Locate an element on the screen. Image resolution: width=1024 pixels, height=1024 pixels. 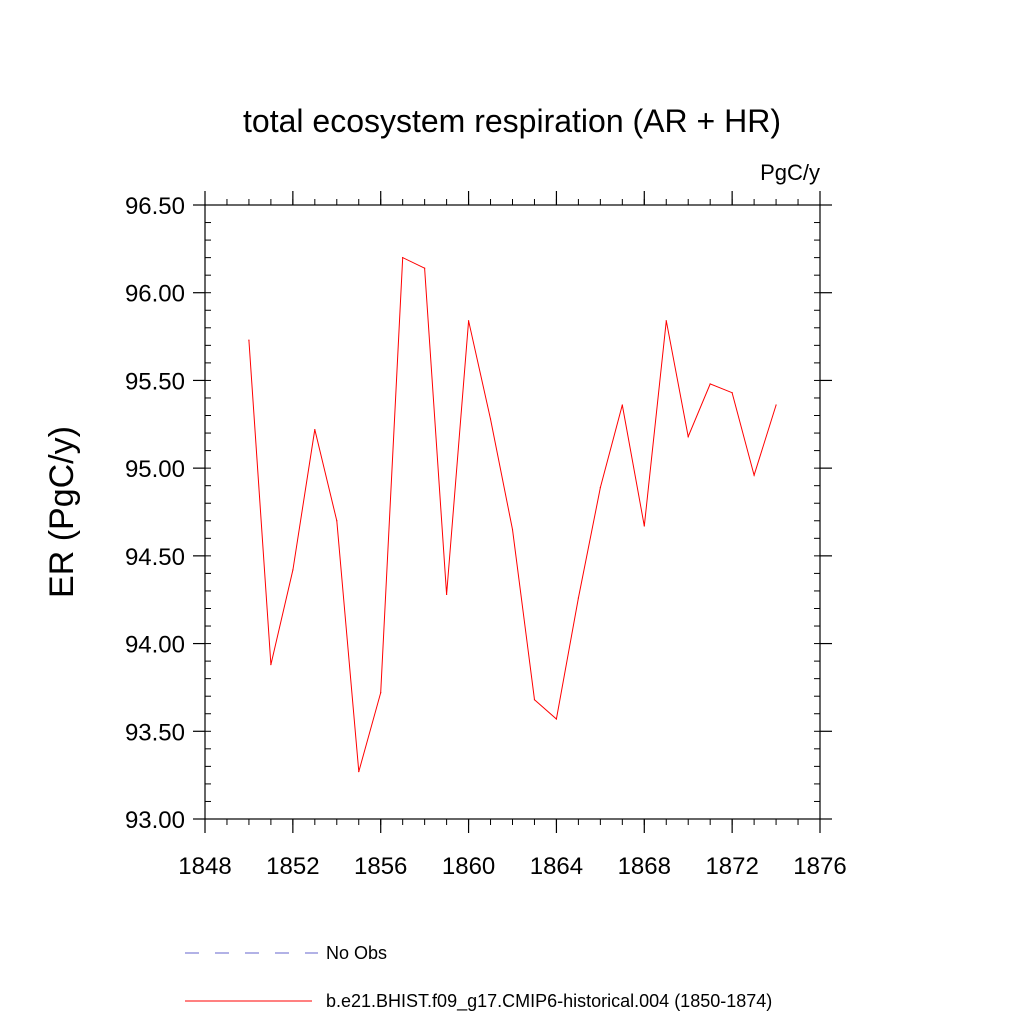
x-tick-label: 1852 is located at coordinates (292, 866).